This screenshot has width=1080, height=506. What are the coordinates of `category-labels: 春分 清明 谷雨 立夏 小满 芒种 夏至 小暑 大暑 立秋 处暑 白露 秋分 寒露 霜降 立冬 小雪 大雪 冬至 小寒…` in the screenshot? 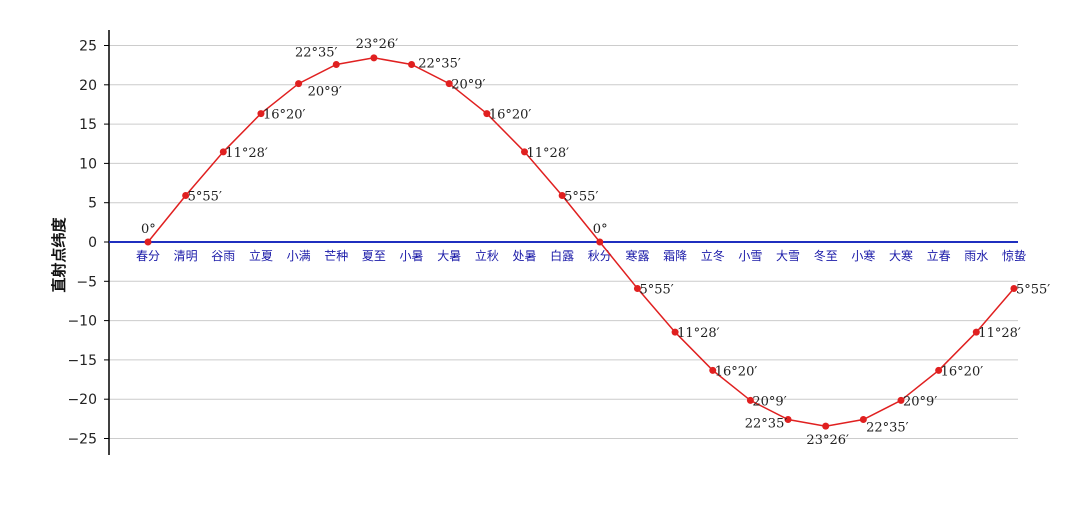 It's located at (581, 255).